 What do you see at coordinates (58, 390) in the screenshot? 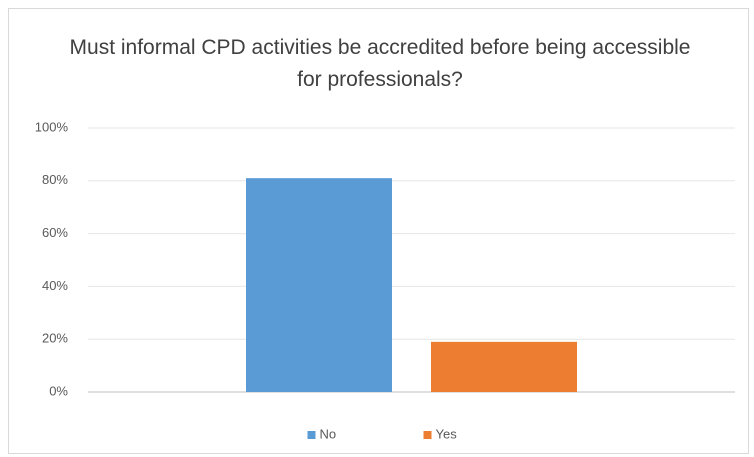
I see `y-tick-label: 0%` at bounding box center [58, 390].